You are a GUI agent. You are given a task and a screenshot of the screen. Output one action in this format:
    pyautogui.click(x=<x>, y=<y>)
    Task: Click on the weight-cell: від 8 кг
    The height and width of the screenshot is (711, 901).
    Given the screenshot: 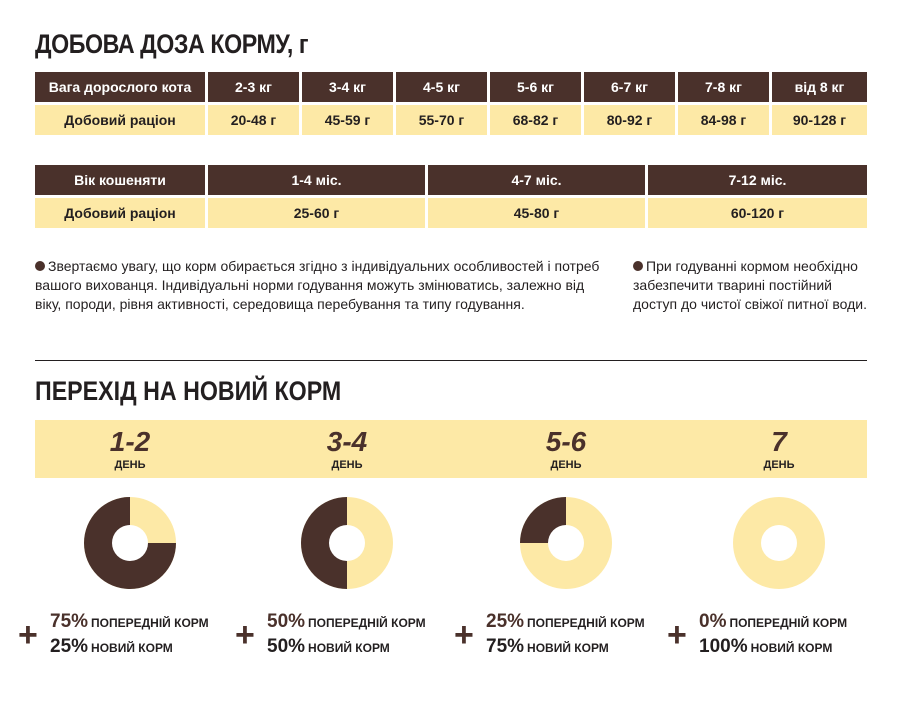 What is the action you would take?
    pyautogui.click(x=818, y=88)
    